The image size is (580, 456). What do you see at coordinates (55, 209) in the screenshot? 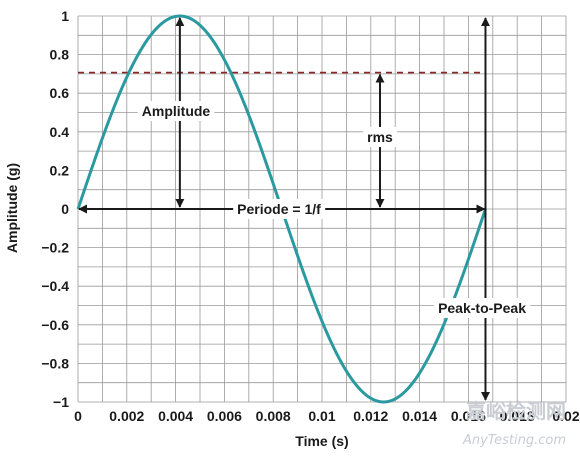
I see `y-tick-labels: 1 0.8 0.6 0.4 0.2 0 −0.2 −0.4 −0.6 −0.8 −1` at bounding box center [55, 209].